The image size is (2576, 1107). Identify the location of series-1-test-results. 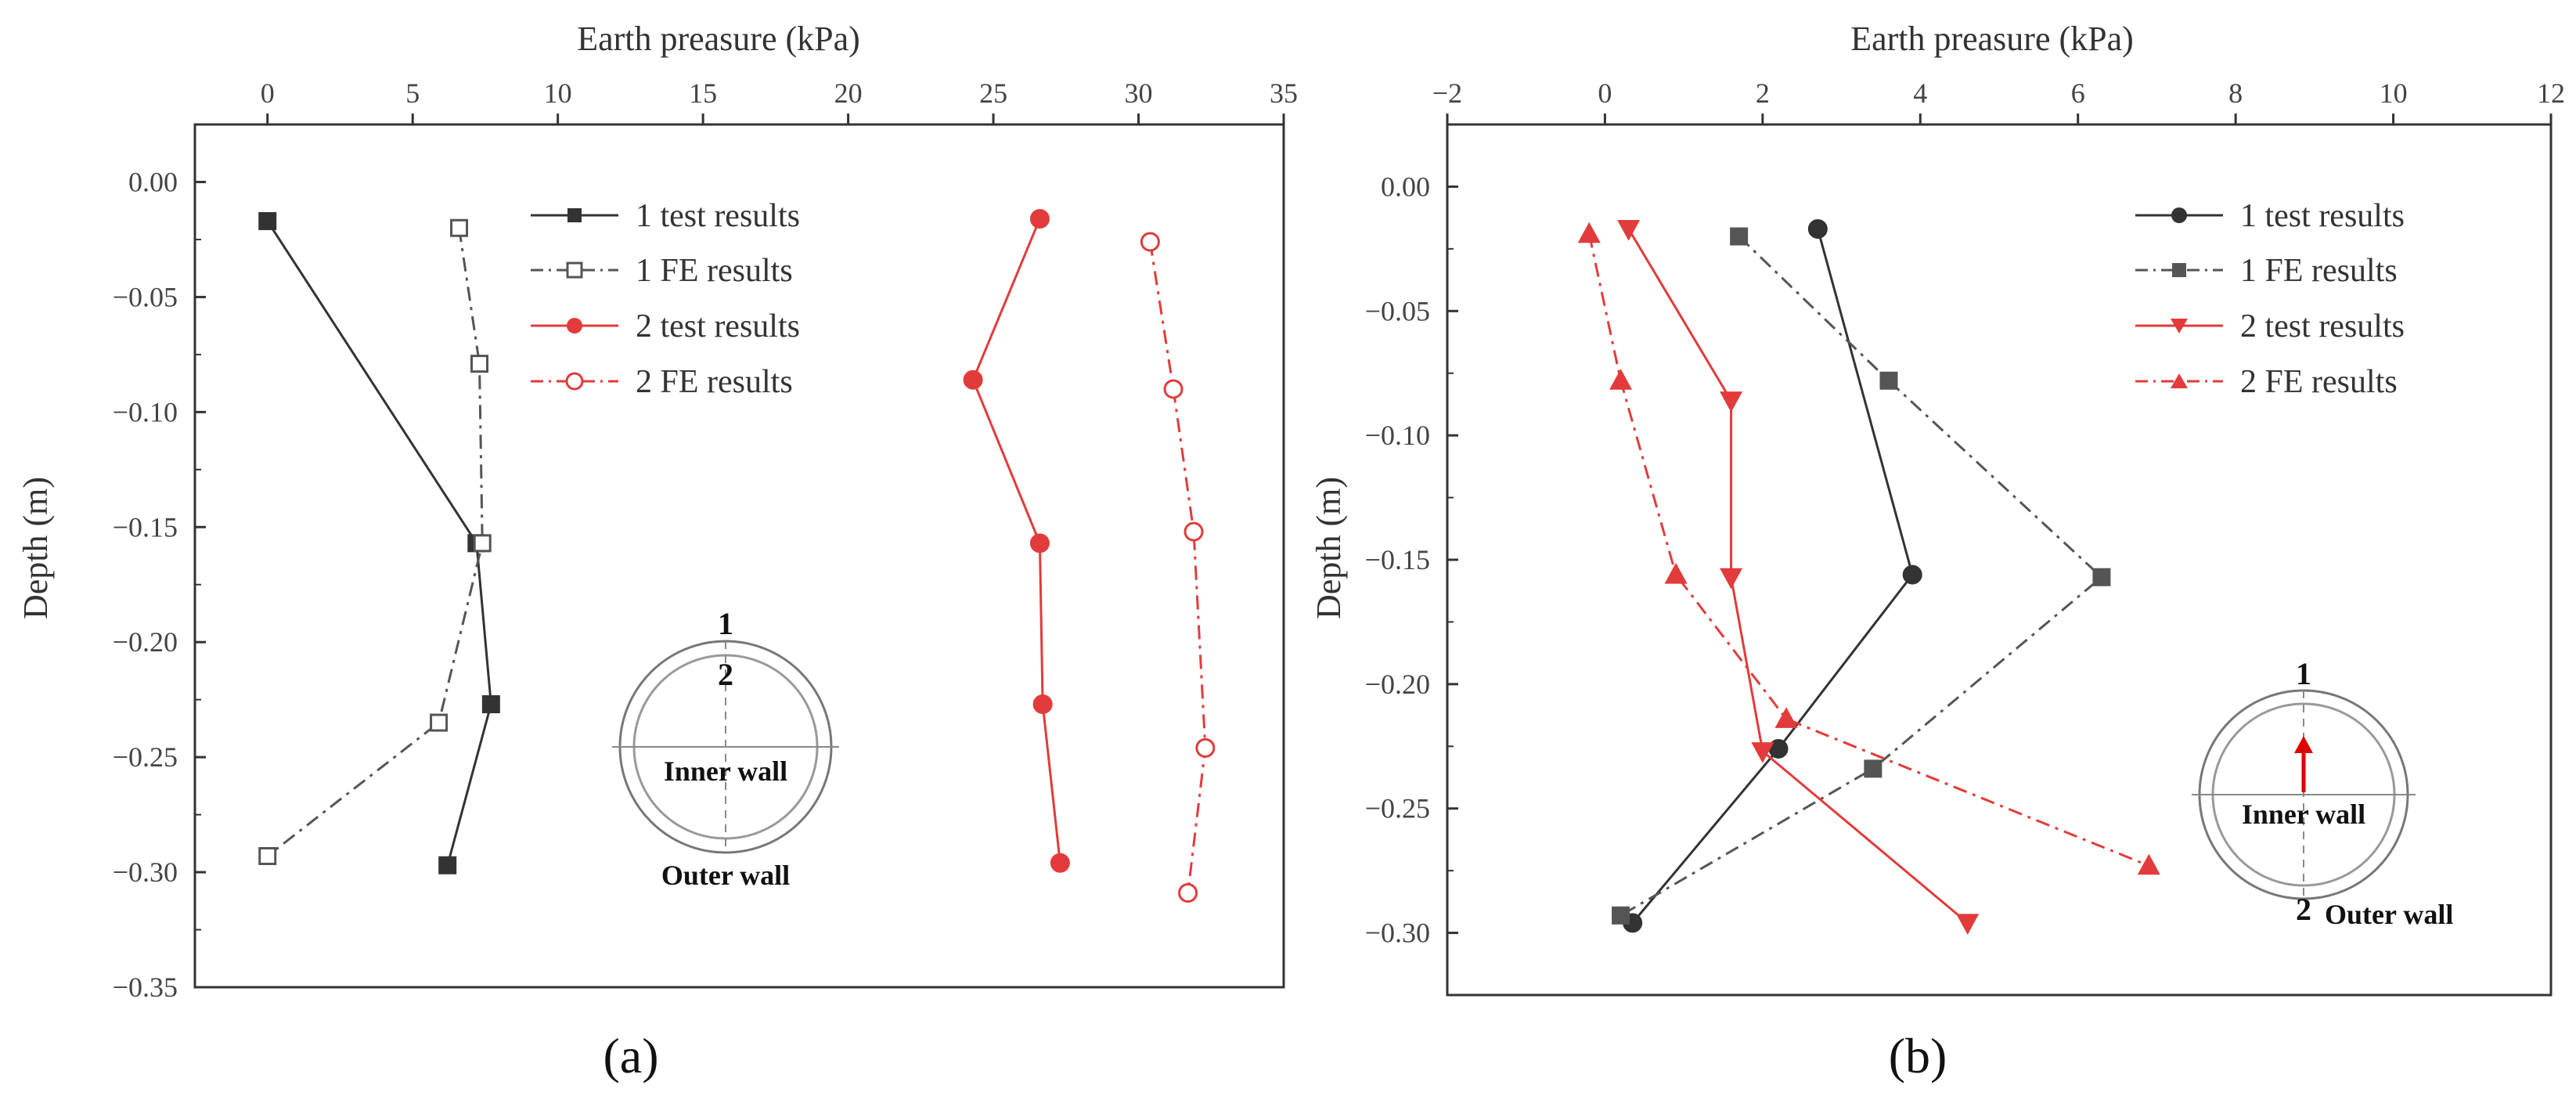
(379, 542).